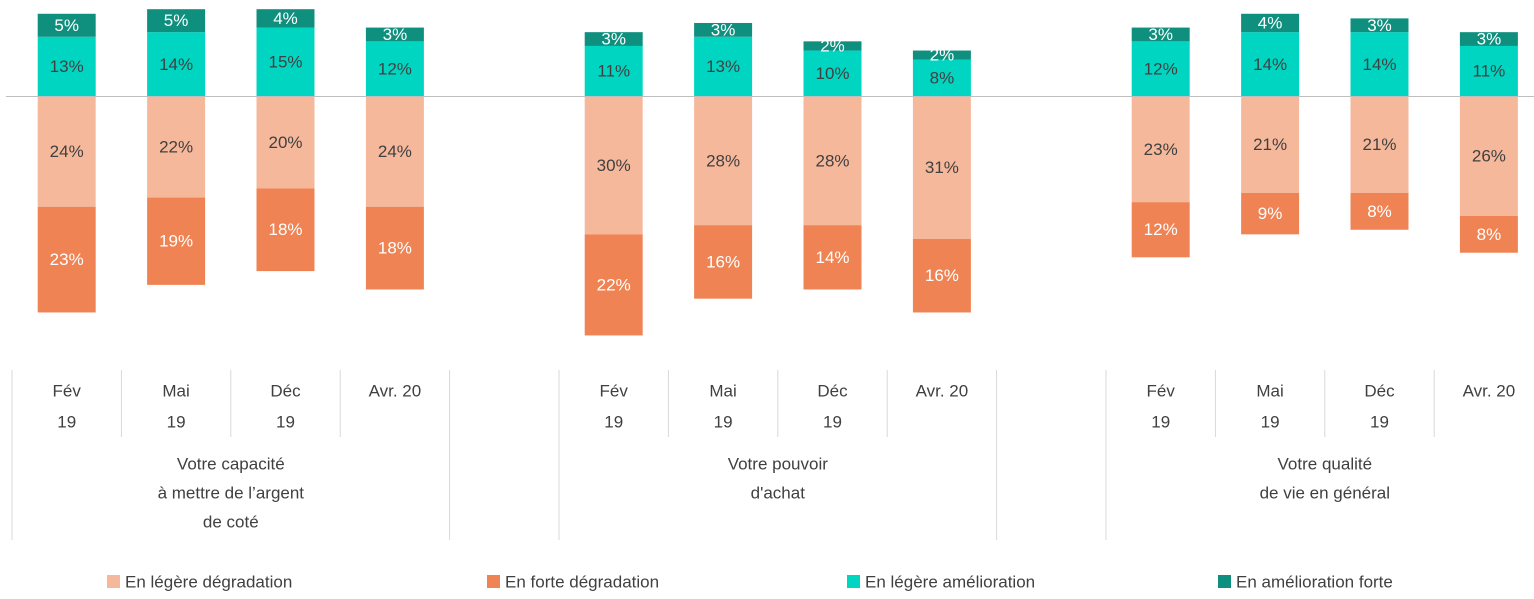  I want to click on value-label: 4%, so click(1270, 22).